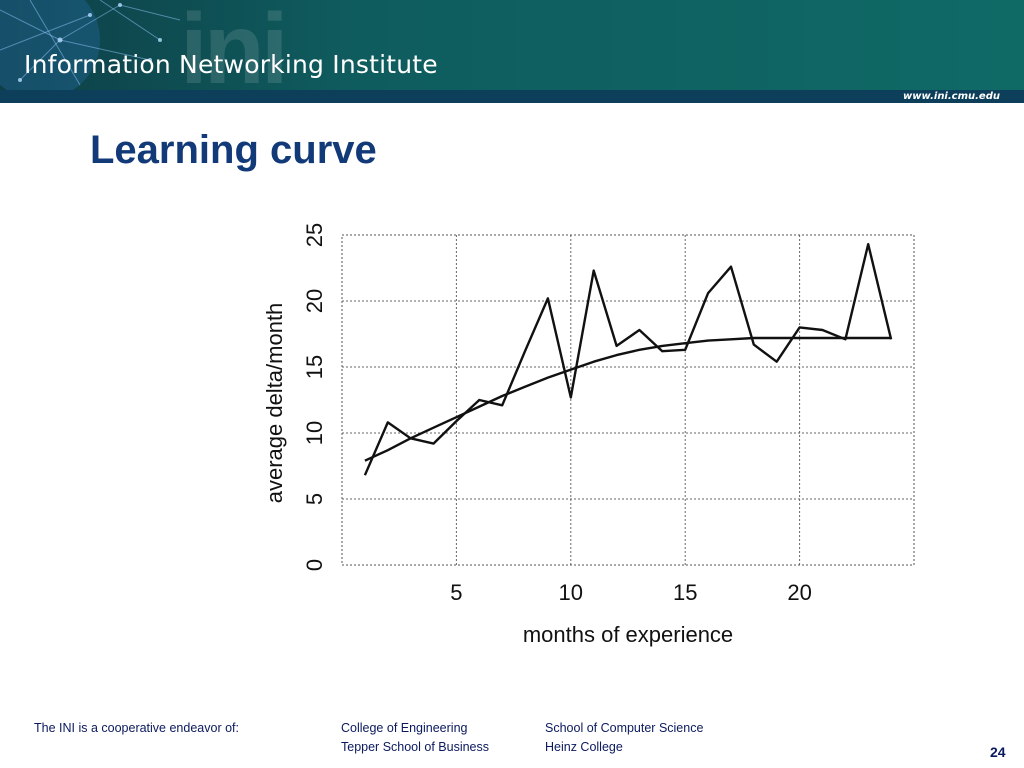 This screenshot has width=1024, height=768. I want to click on x-tick-label-10: 10, so click(571, 592).